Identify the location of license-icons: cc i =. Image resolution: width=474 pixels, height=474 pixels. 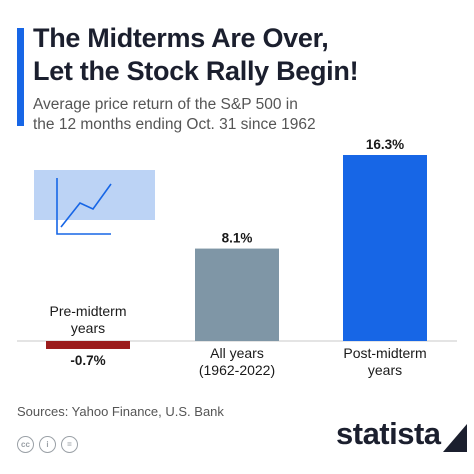
(47, 444).